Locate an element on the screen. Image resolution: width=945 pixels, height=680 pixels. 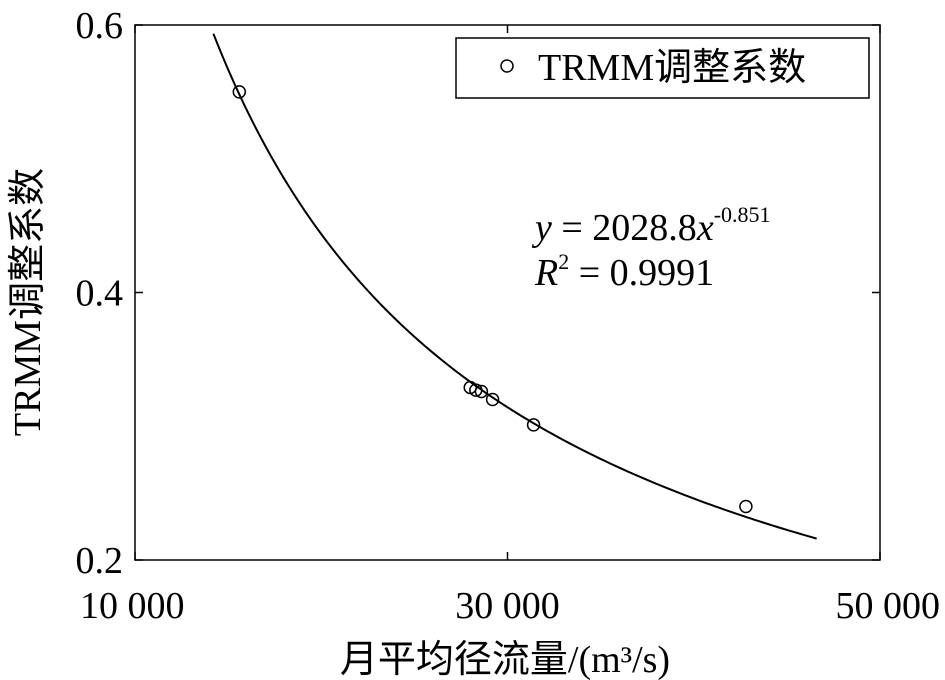
x-tick-label: 50 000 is located at coordinates (888, 606).